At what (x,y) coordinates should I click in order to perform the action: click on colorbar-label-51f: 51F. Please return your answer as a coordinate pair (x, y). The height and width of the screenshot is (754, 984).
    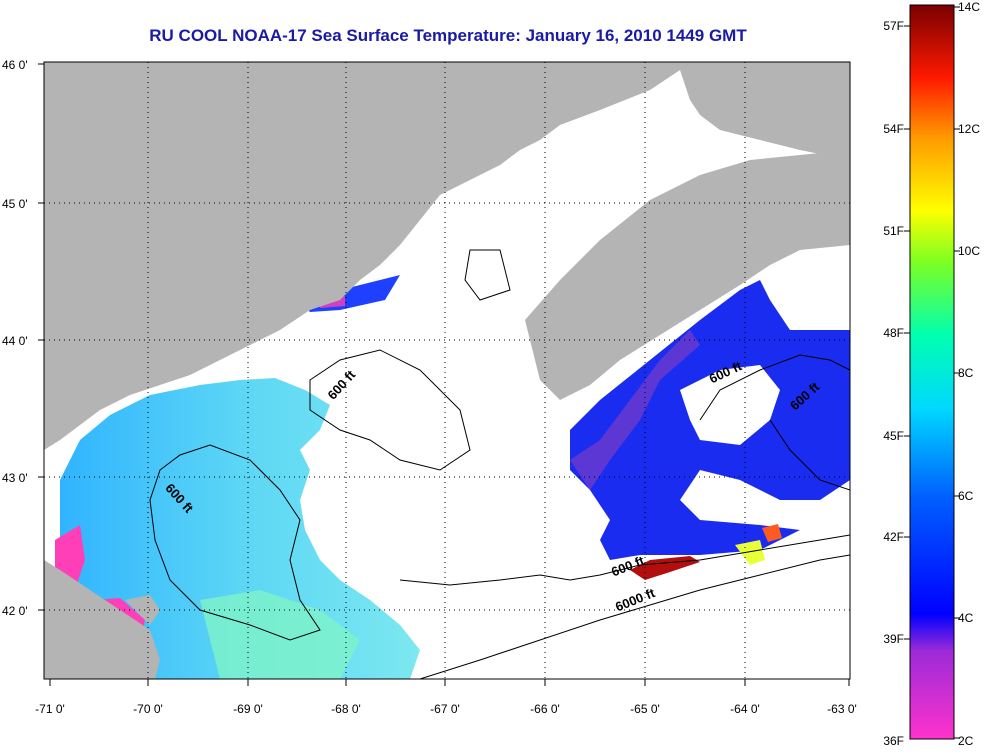
    Looking at the image, I should click on (893, 231).